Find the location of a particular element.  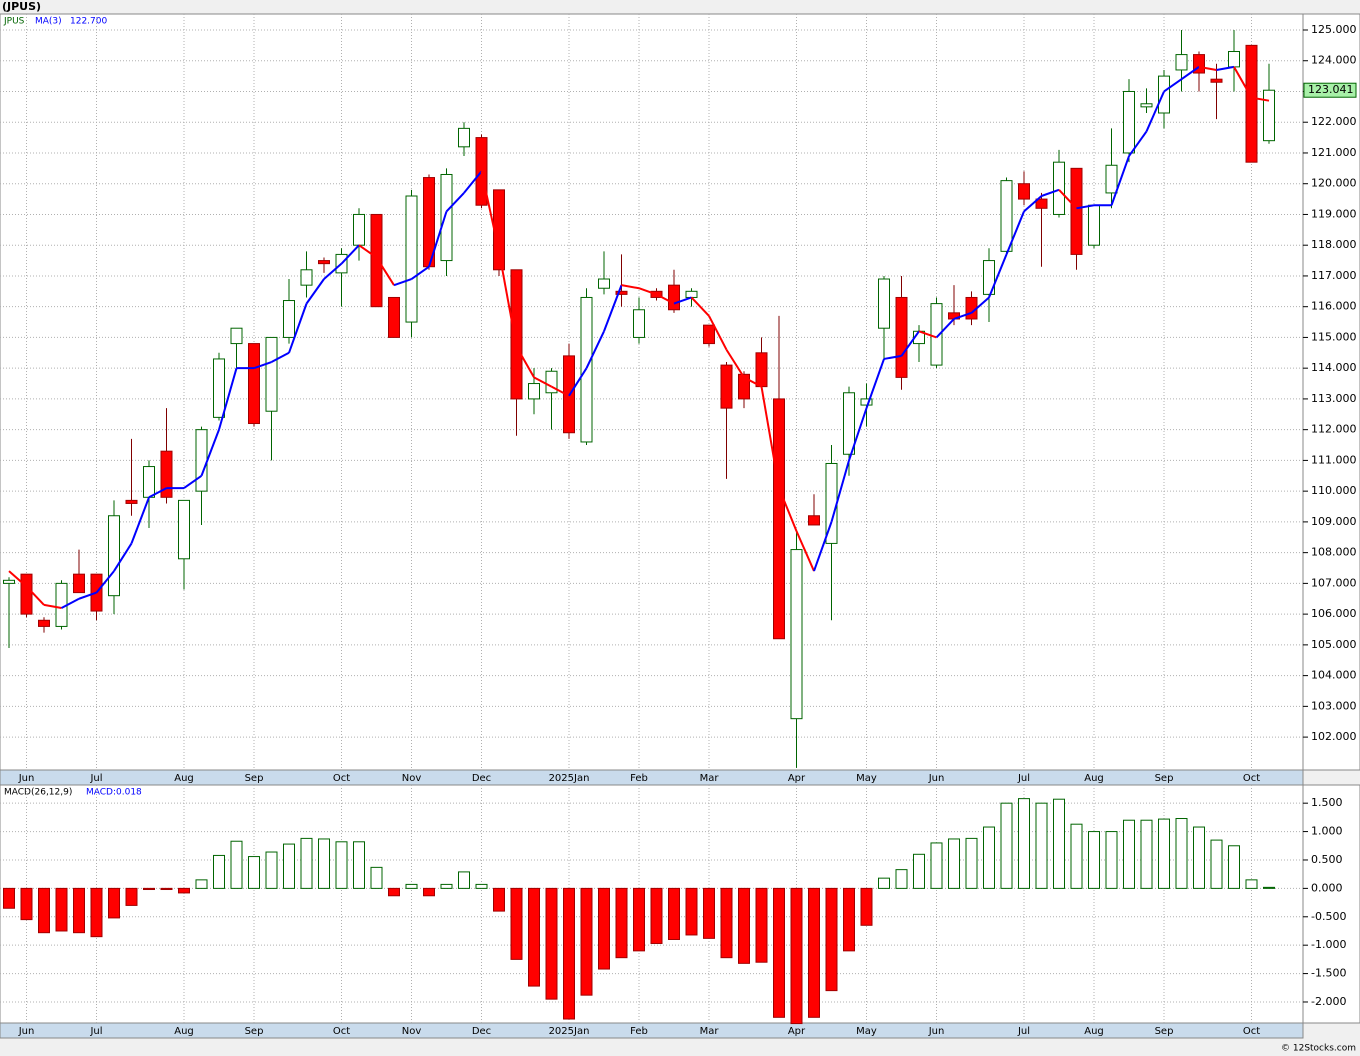

y-tick-label: -1.000 is located at coordinates (1328, 944).